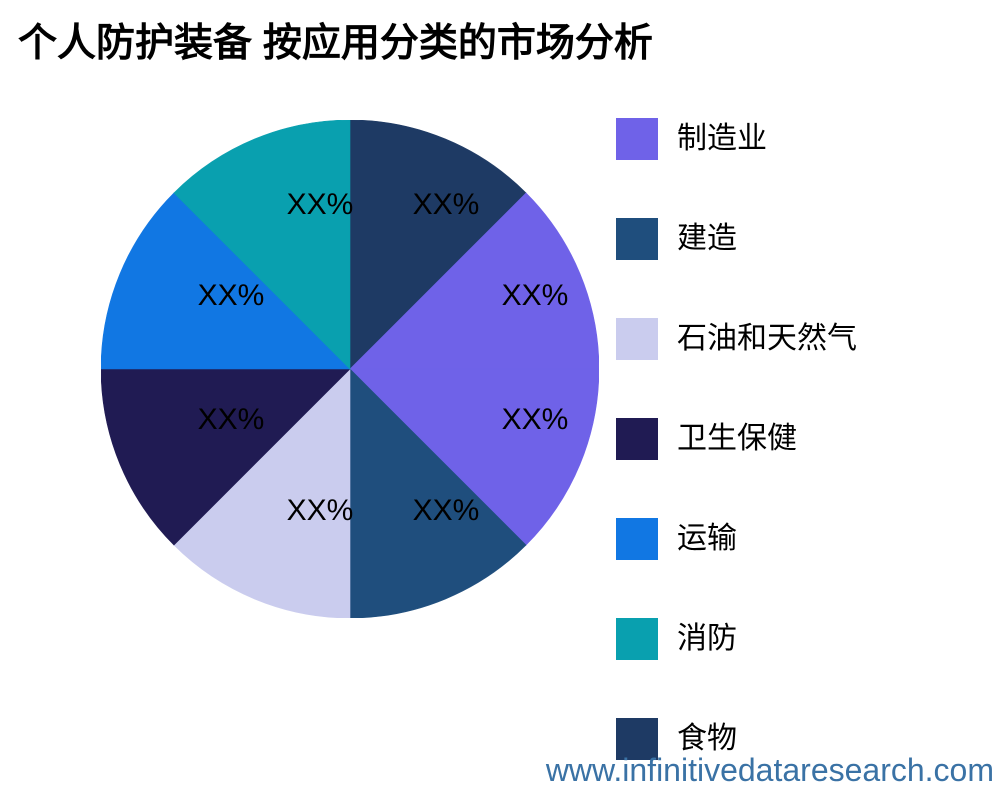 This screenshot has width=1000, height=800. Describe the element at coordinates (769, 770) in the screenshot. I see `watermark: www.infinitivedataresearch.com` at that location.